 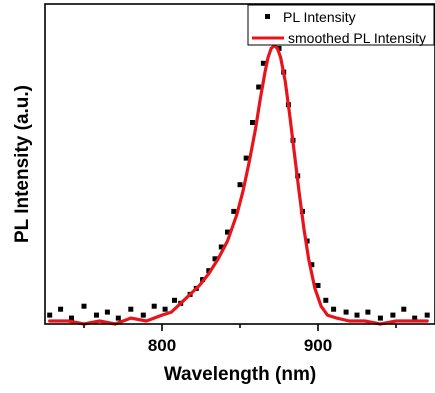 What do you see at coordinates (318, 345) in the screenshot?
I see `x-tick-label: 900` at bounding box center [318, 345].